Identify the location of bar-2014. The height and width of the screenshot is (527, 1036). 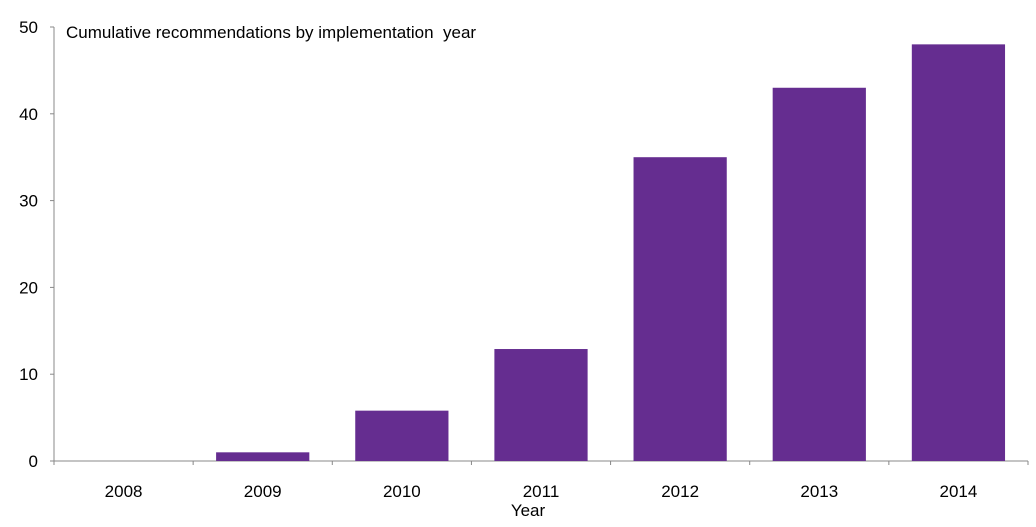
(958, 253).